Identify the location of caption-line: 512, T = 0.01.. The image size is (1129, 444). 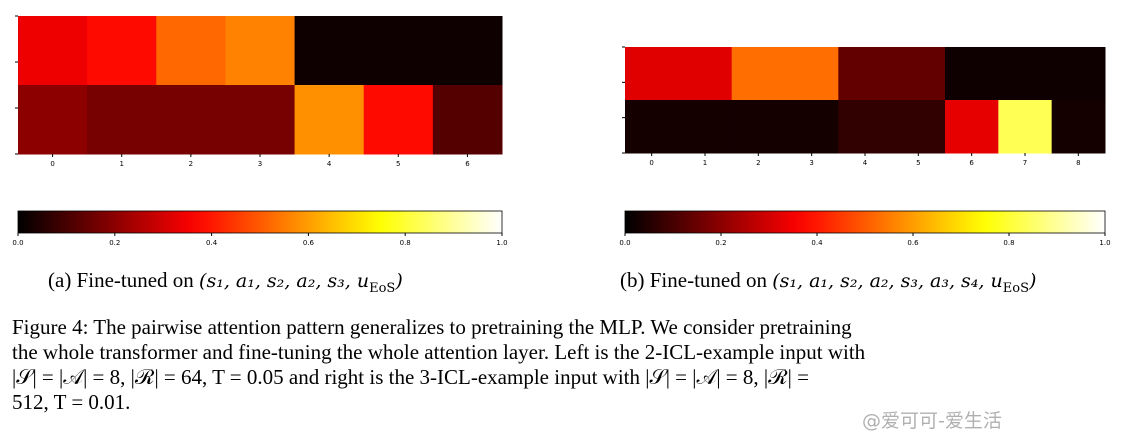
(71, 402).